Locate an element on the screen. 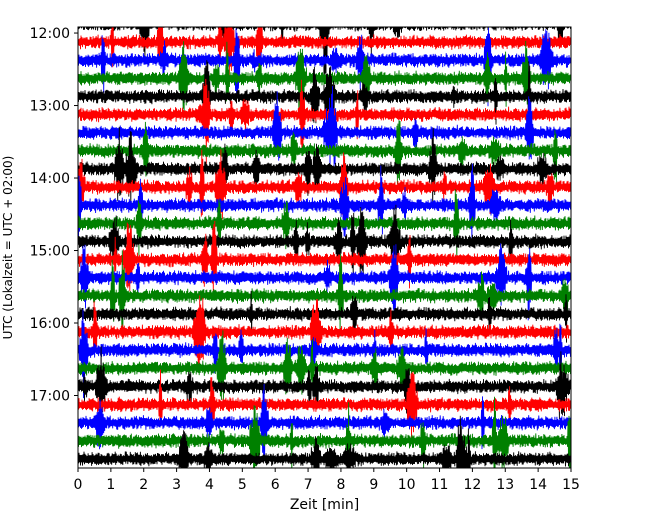 The height and width of the screenshot is (520, 650). x-tick-label: 0 is located at coordinates (78, 485).